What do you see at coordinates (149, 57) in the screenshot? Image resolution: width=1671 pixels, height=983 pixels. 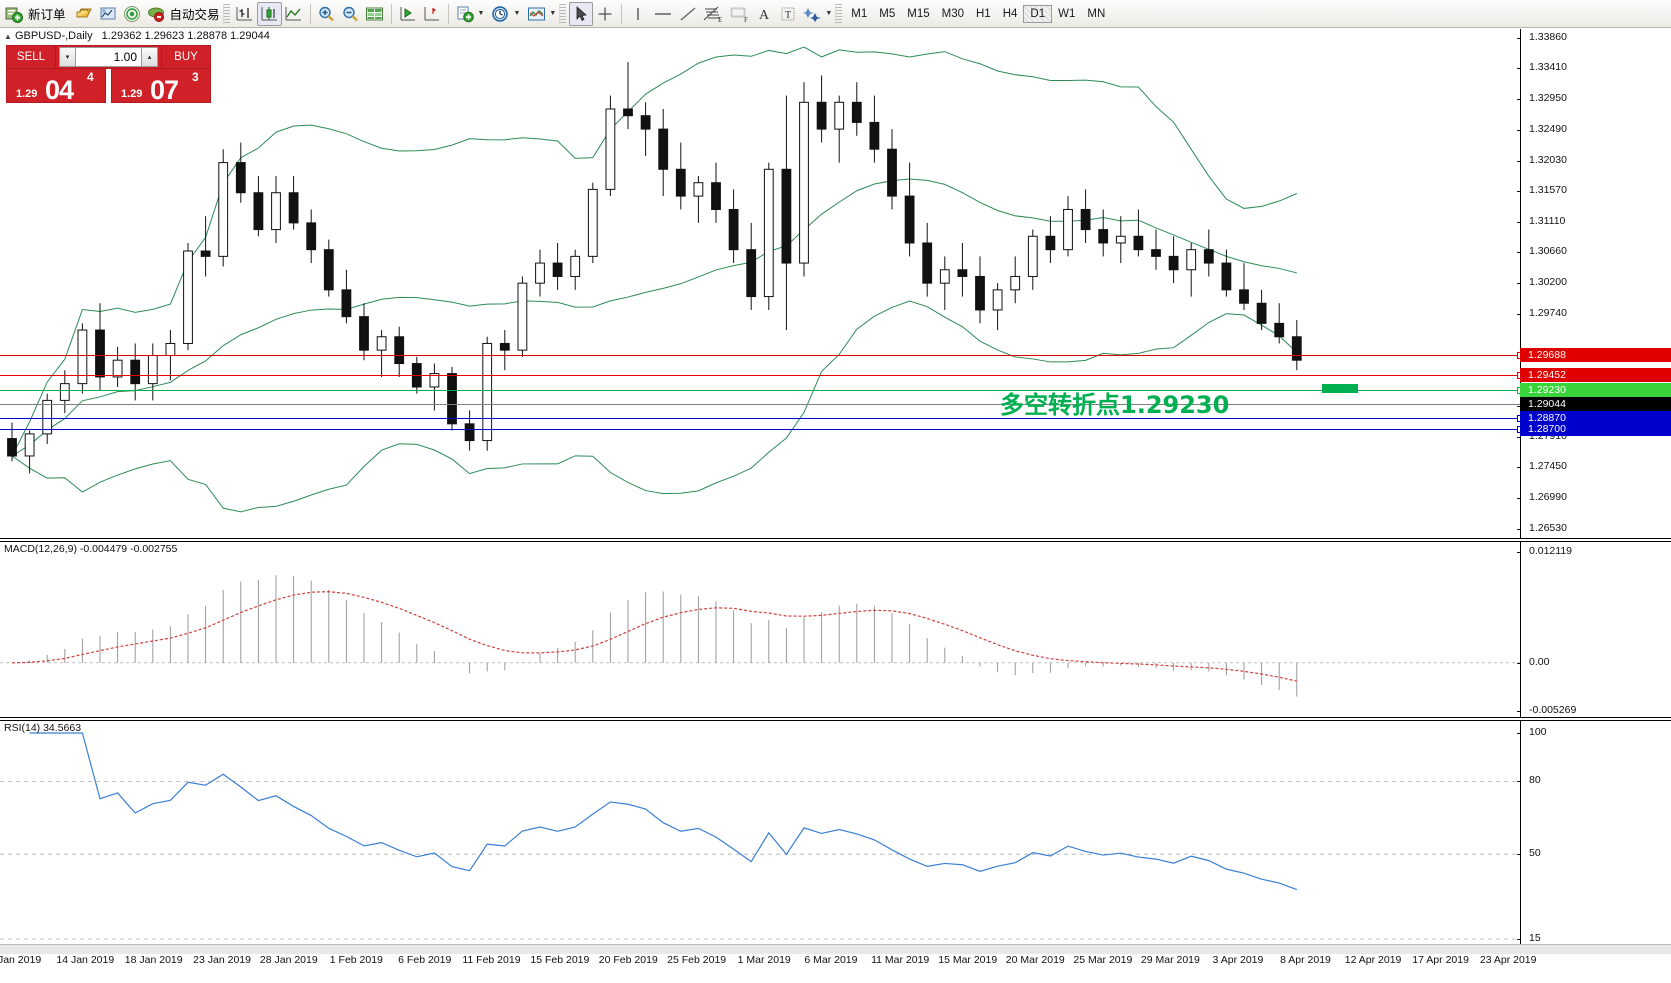 I see `volume-increment-button: ▴` at bounding box center [149, 57].